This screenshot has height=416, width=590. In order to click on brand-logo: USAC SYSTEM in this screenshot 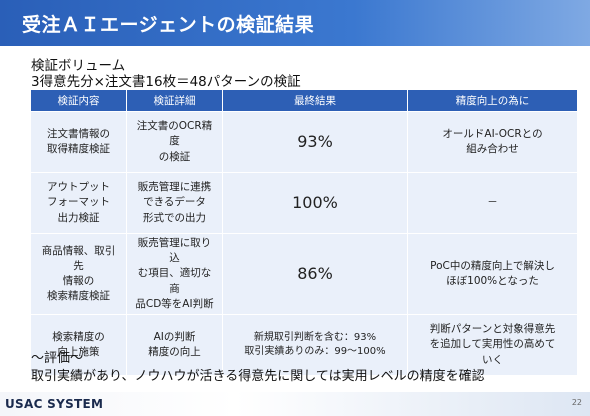, I will do `click(54, 404)`.